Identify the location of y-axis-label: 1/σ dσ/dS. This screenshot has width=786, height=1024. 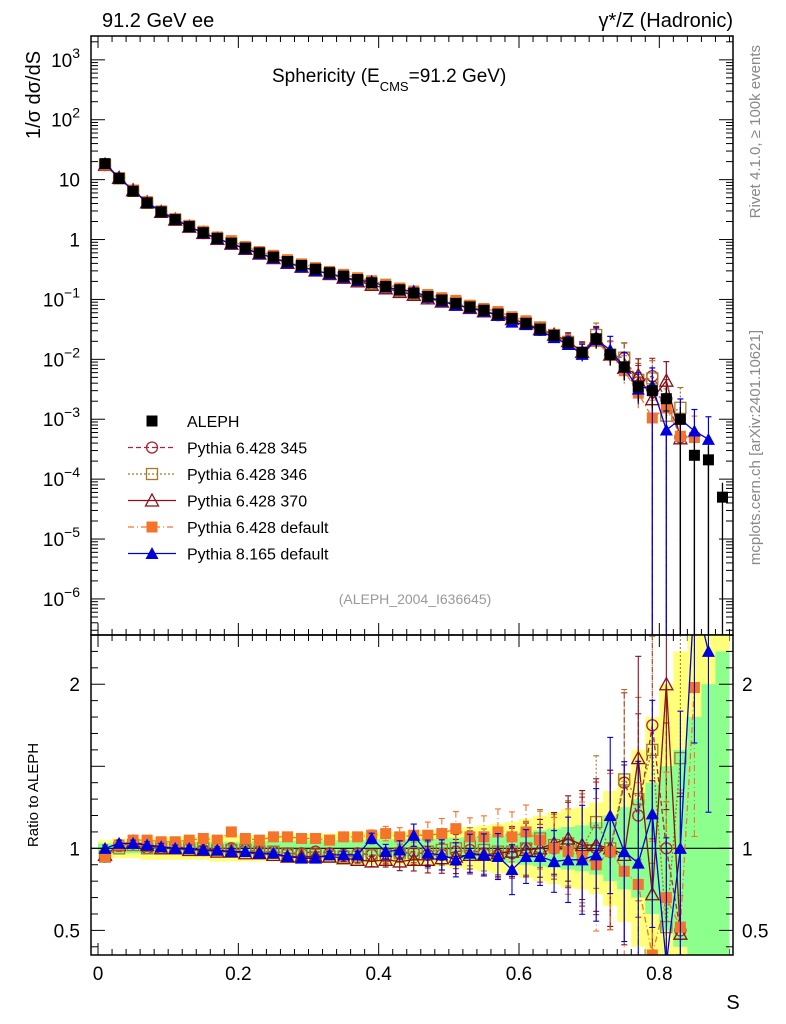
(34, 95).